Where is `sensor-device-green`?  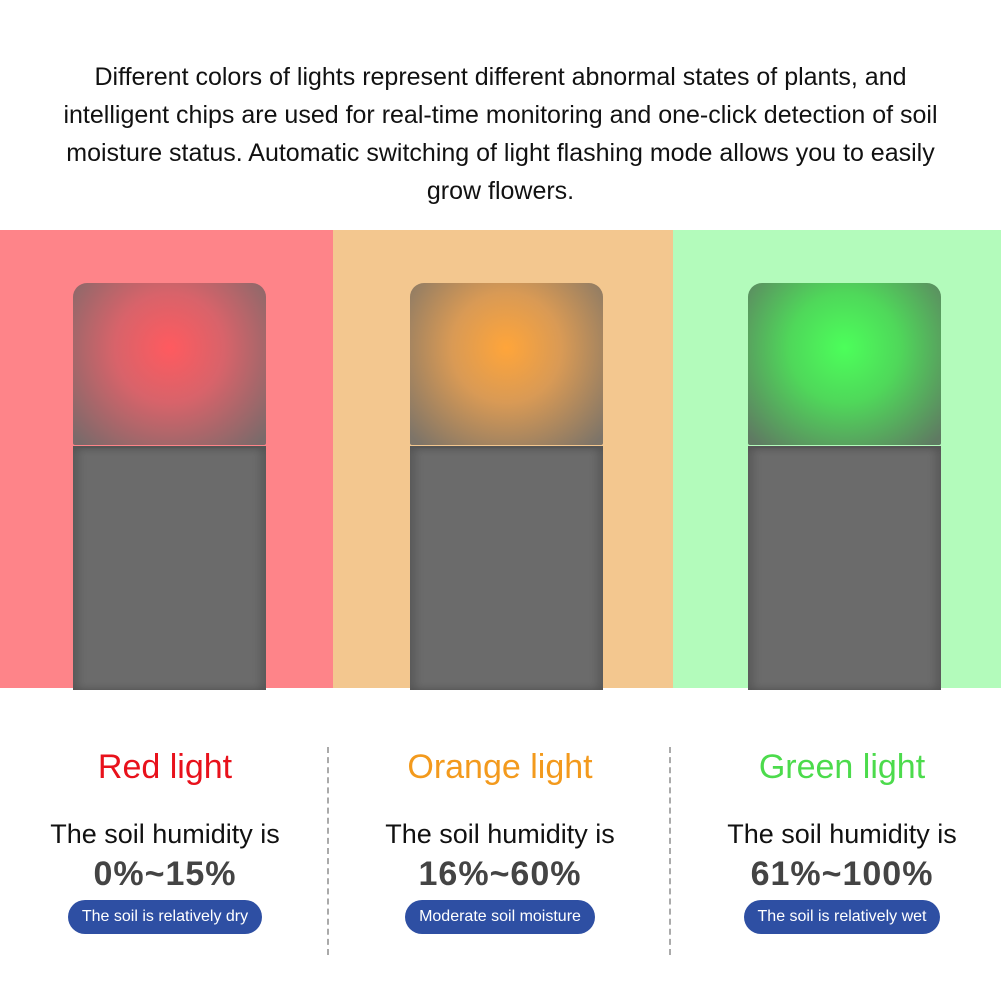 sensor-device-green is located at coordinates (844, 486).